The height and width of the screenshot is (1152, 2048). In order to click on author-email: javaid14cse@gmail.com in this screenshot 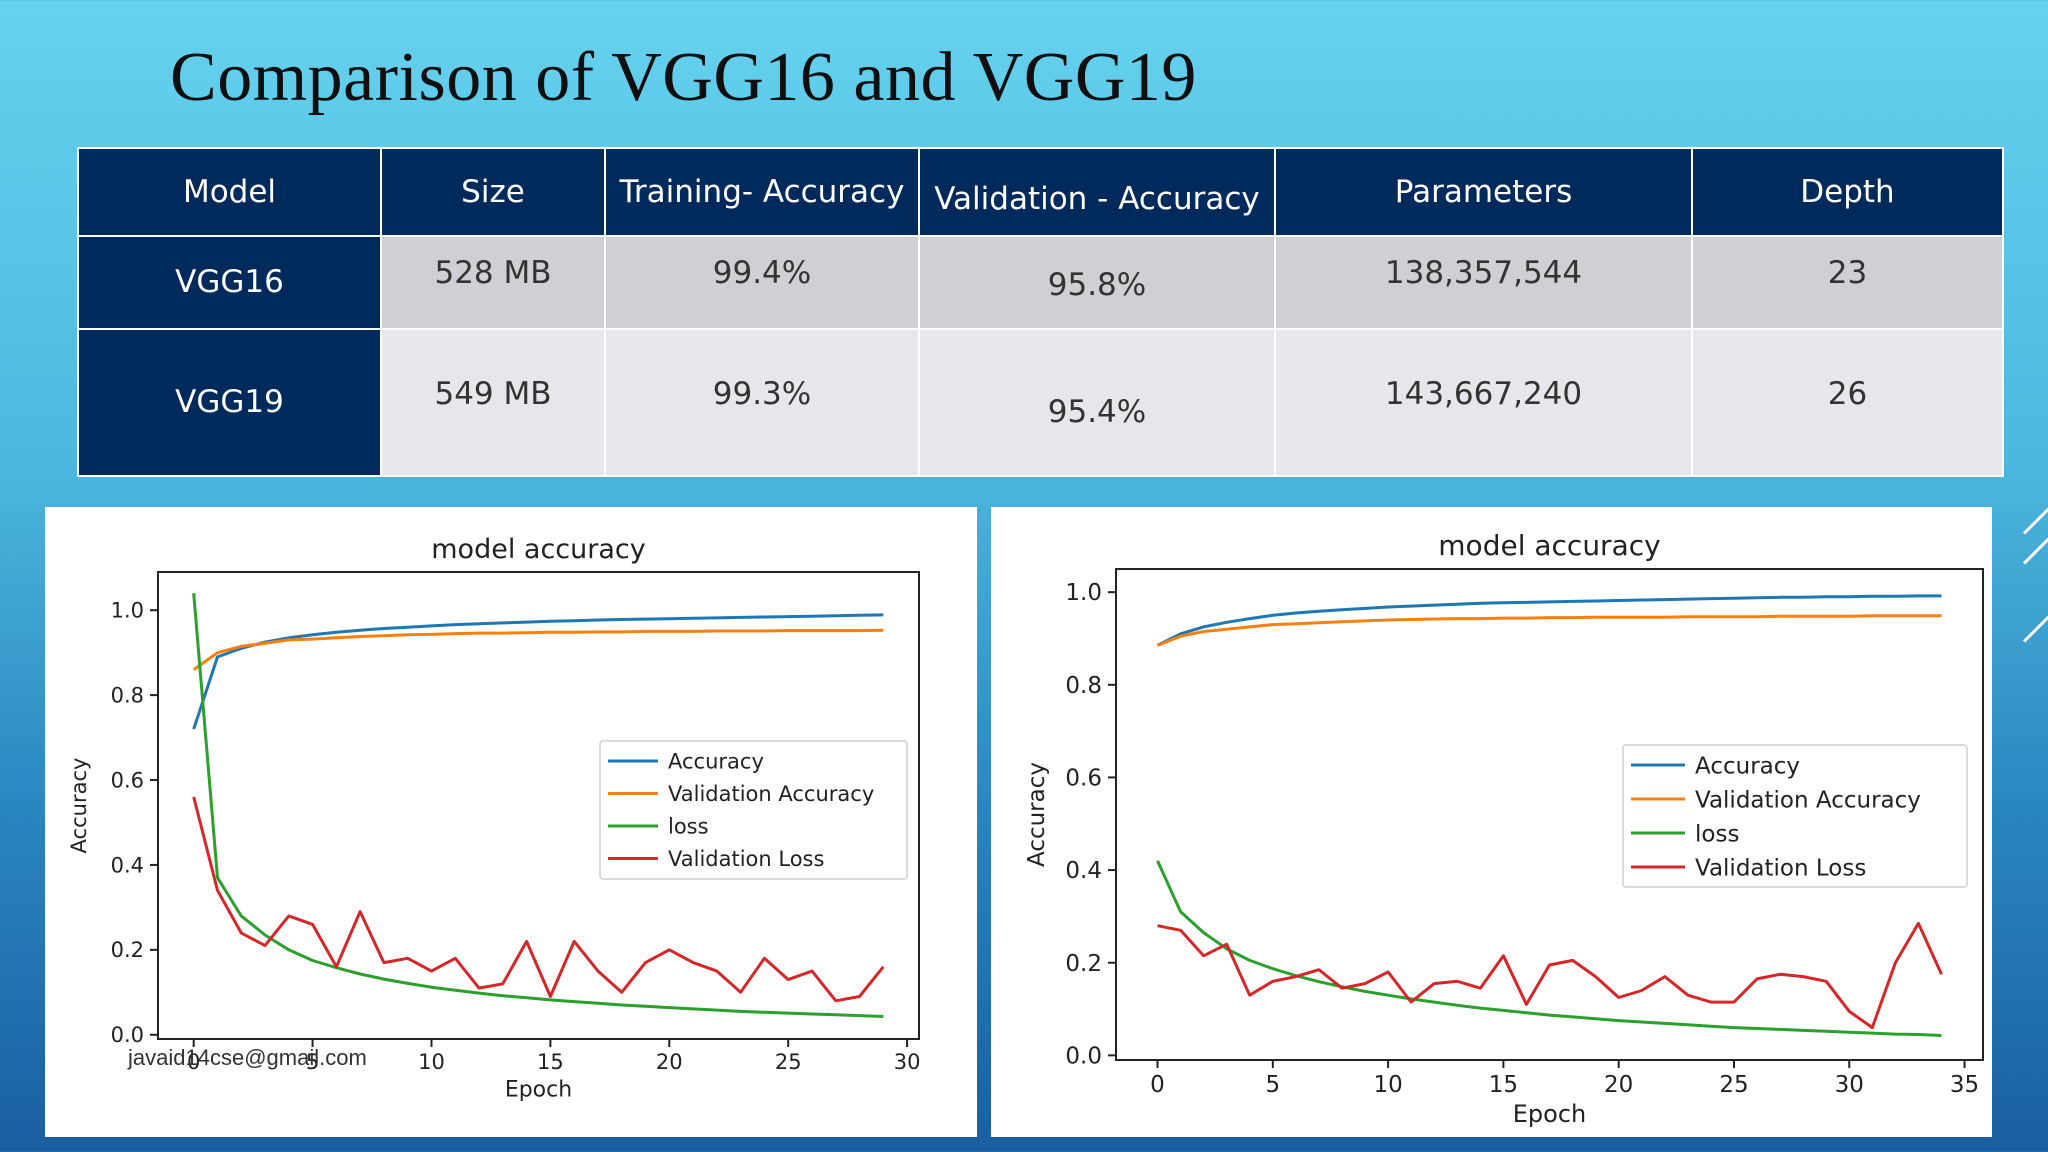, I will do `click(247, 1057)`.